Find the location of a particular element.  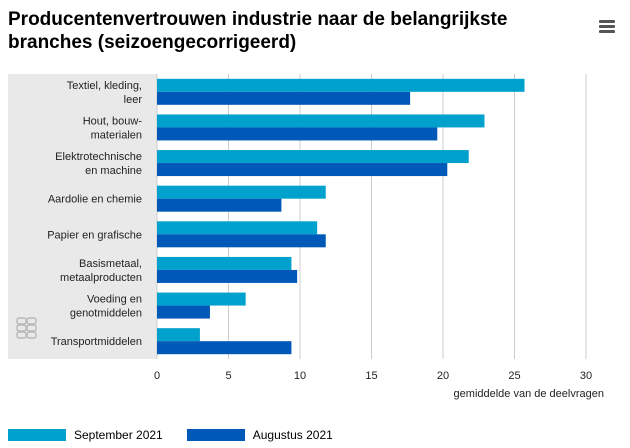

legend-label-september: September 2021 is located at coordinates (118, 435).